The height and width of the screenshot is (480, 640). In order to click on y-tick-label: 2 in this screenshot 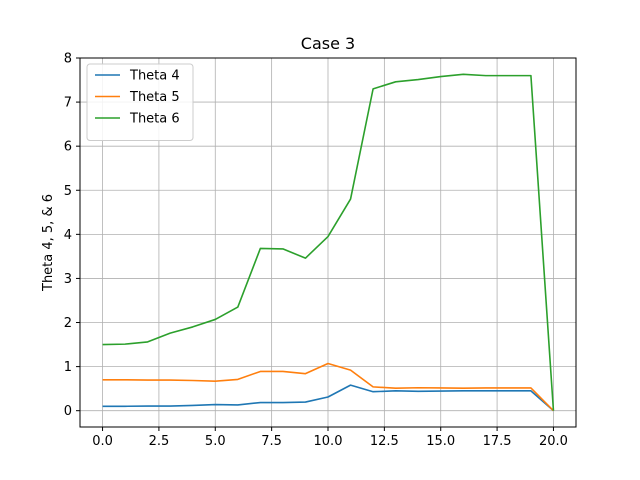, I will do `click(68, 323)`.